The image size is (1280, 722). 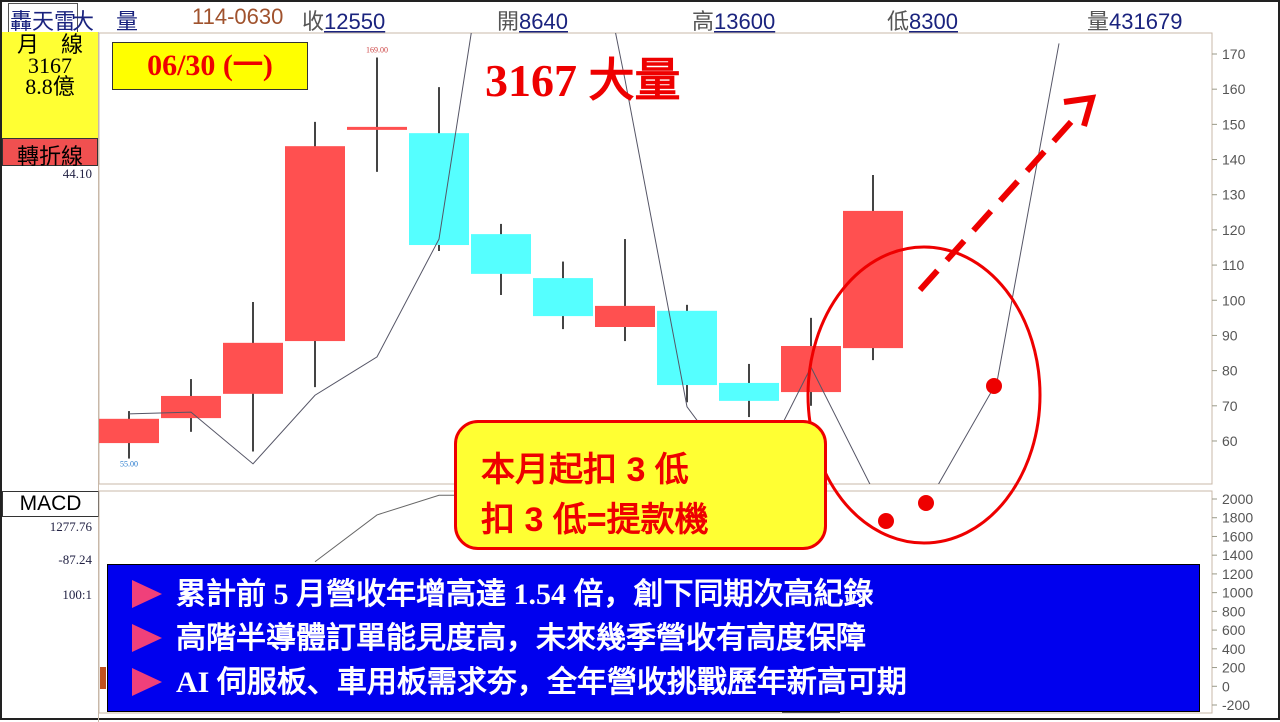 What do you see at coordinates (105, 21) in the screenshot?
I see `chart-mode: 大 量` at bounding box center [105, 21].